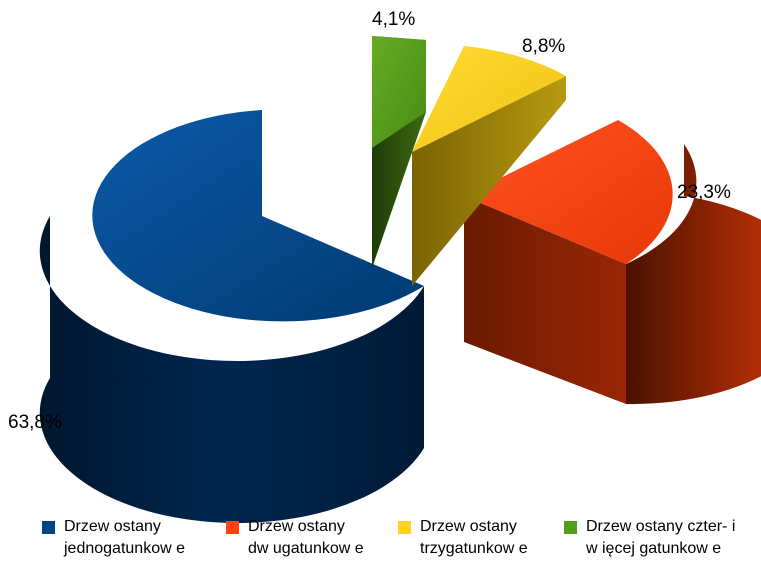 The image size is (761, 569). Describe the element at coordinates (545, 300) in the screenshot. I see `pie-slice-dwugatunkowe-cut` at that location.